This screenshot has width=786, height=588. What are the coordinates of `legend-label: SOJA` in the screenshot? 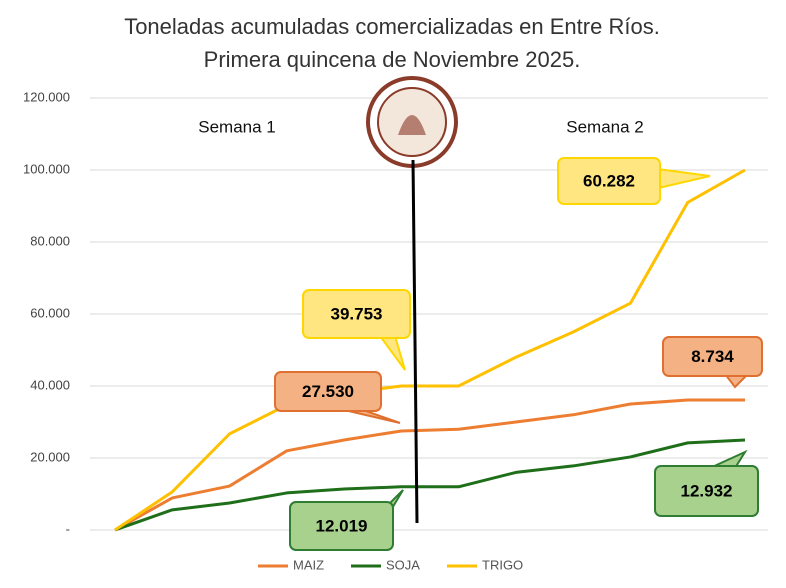 It's located at (403, 564).